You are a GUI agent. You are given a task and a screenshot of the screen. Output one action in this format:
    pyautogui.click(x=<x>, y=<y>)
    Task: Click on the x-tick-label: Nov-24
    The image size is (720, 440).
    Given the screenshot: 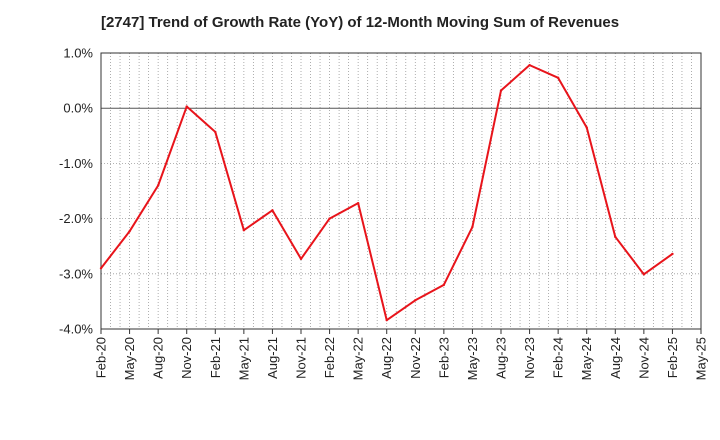 What is the action you would take?
    pyautogui.click(x=643, y=358)
    